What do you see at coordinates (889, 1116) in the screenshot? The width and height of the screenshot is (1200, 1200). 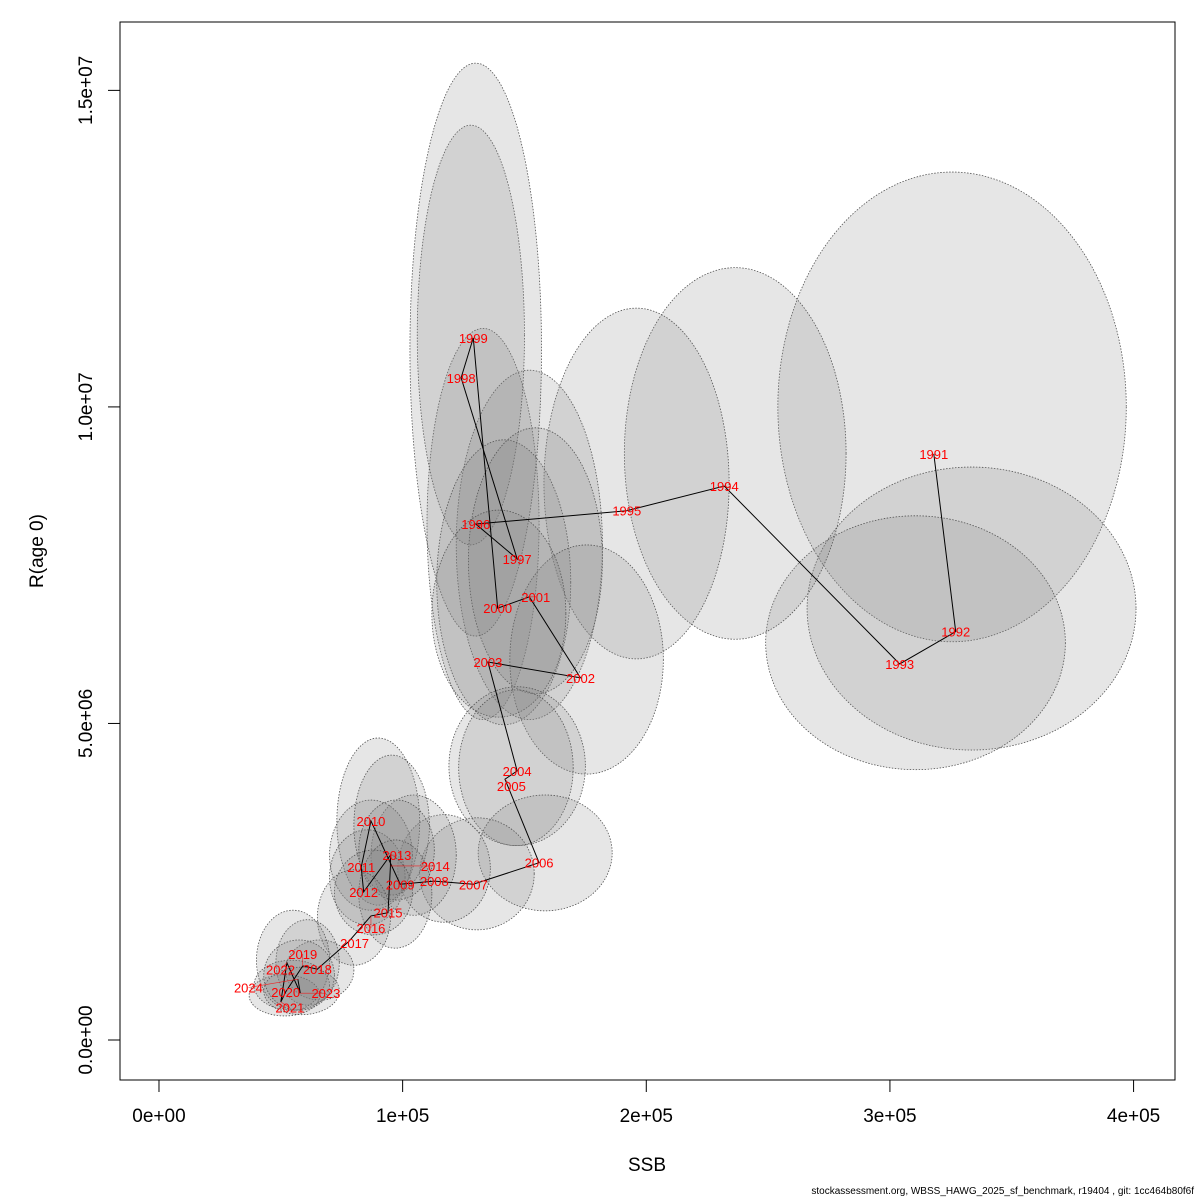 I see `x-tick-label: 3e+05` at bounding box center [889, 1116].